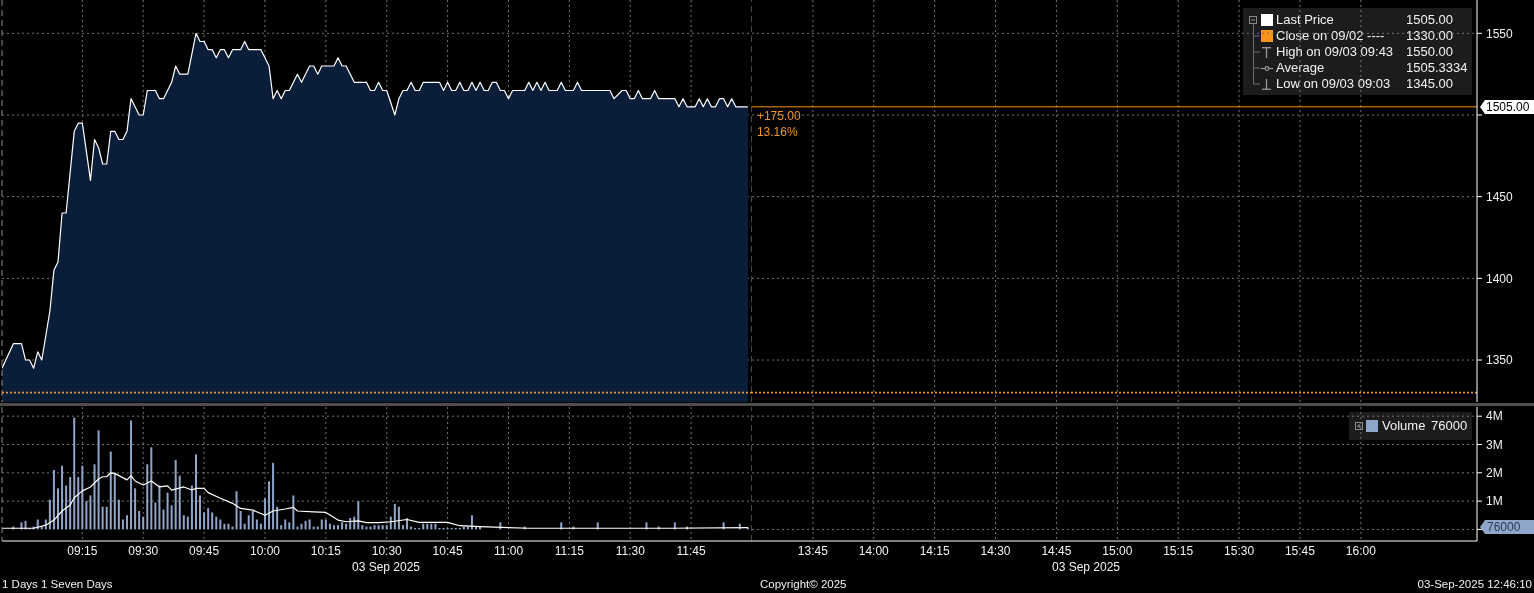 This screenshot has width=1534, height=593. I want to click on x-tick-label: 13:45, so click(813, 550).